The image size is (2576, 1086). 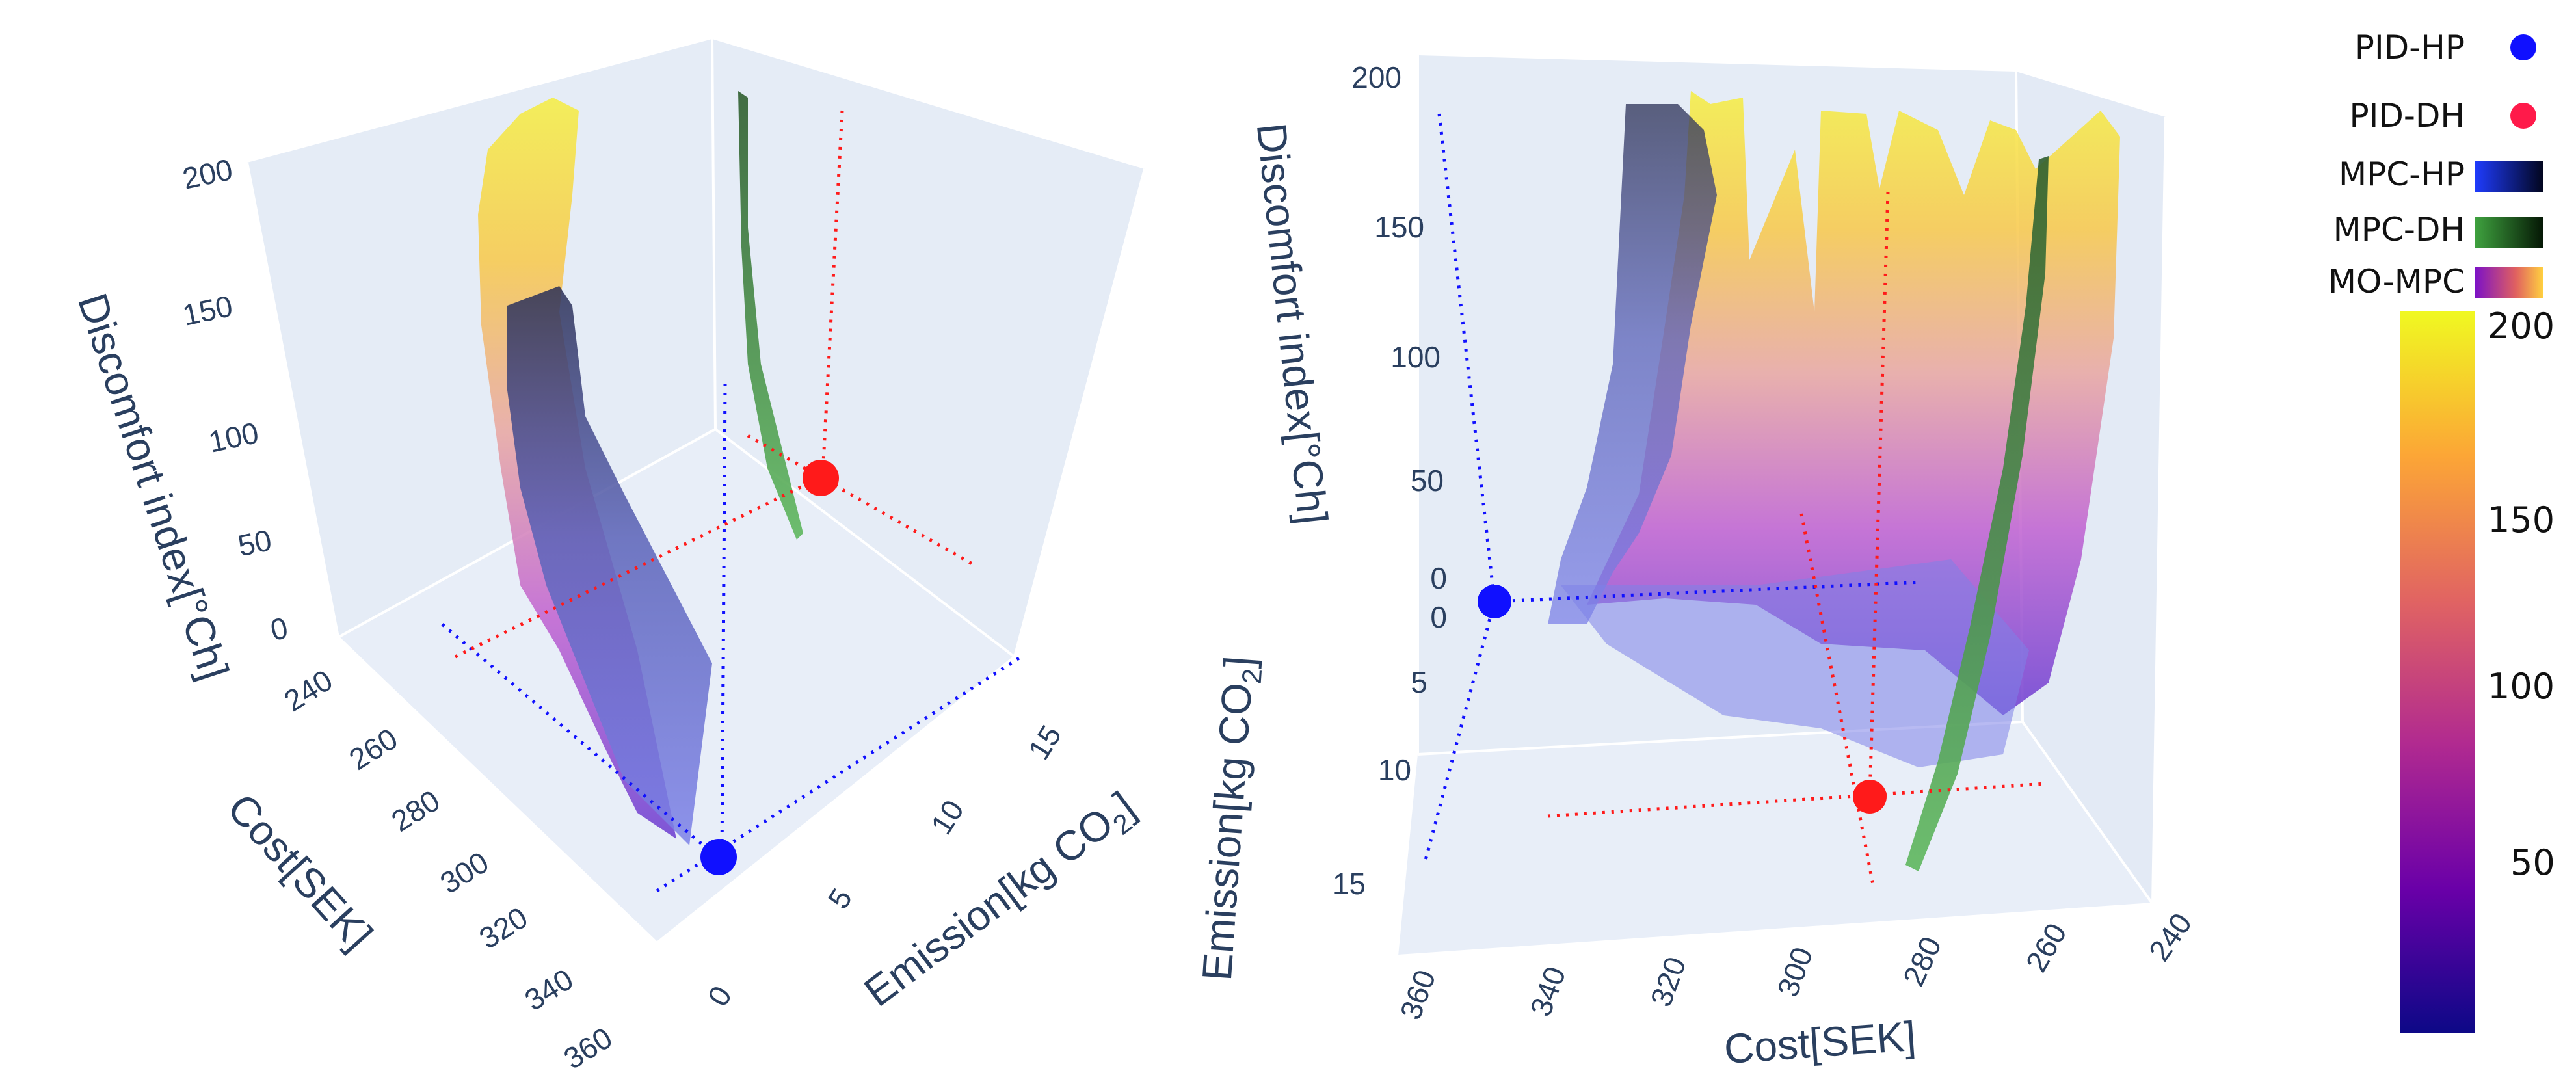 What do you see at coordinates (1231, 819) in the screenshot?
I see `right-emission-axis-title: Emission[kg CO2]` at bounding box center [1231, 819].